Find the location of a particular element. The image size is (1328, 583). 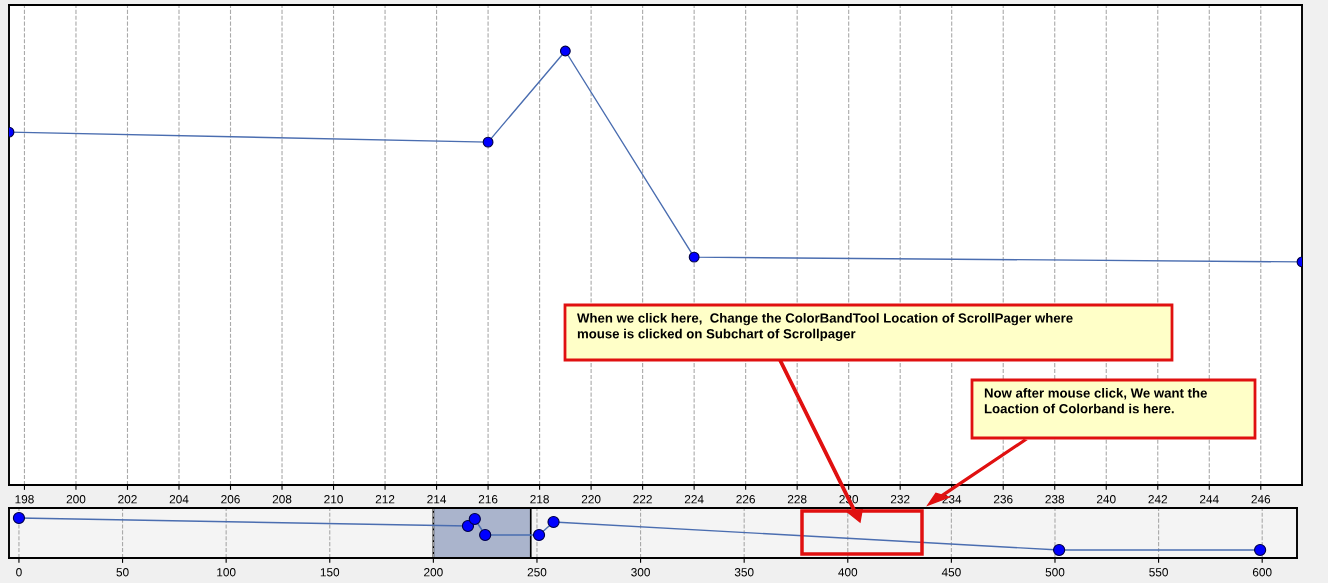

x-tick-label: 204 is located at coordinates (179, 499).